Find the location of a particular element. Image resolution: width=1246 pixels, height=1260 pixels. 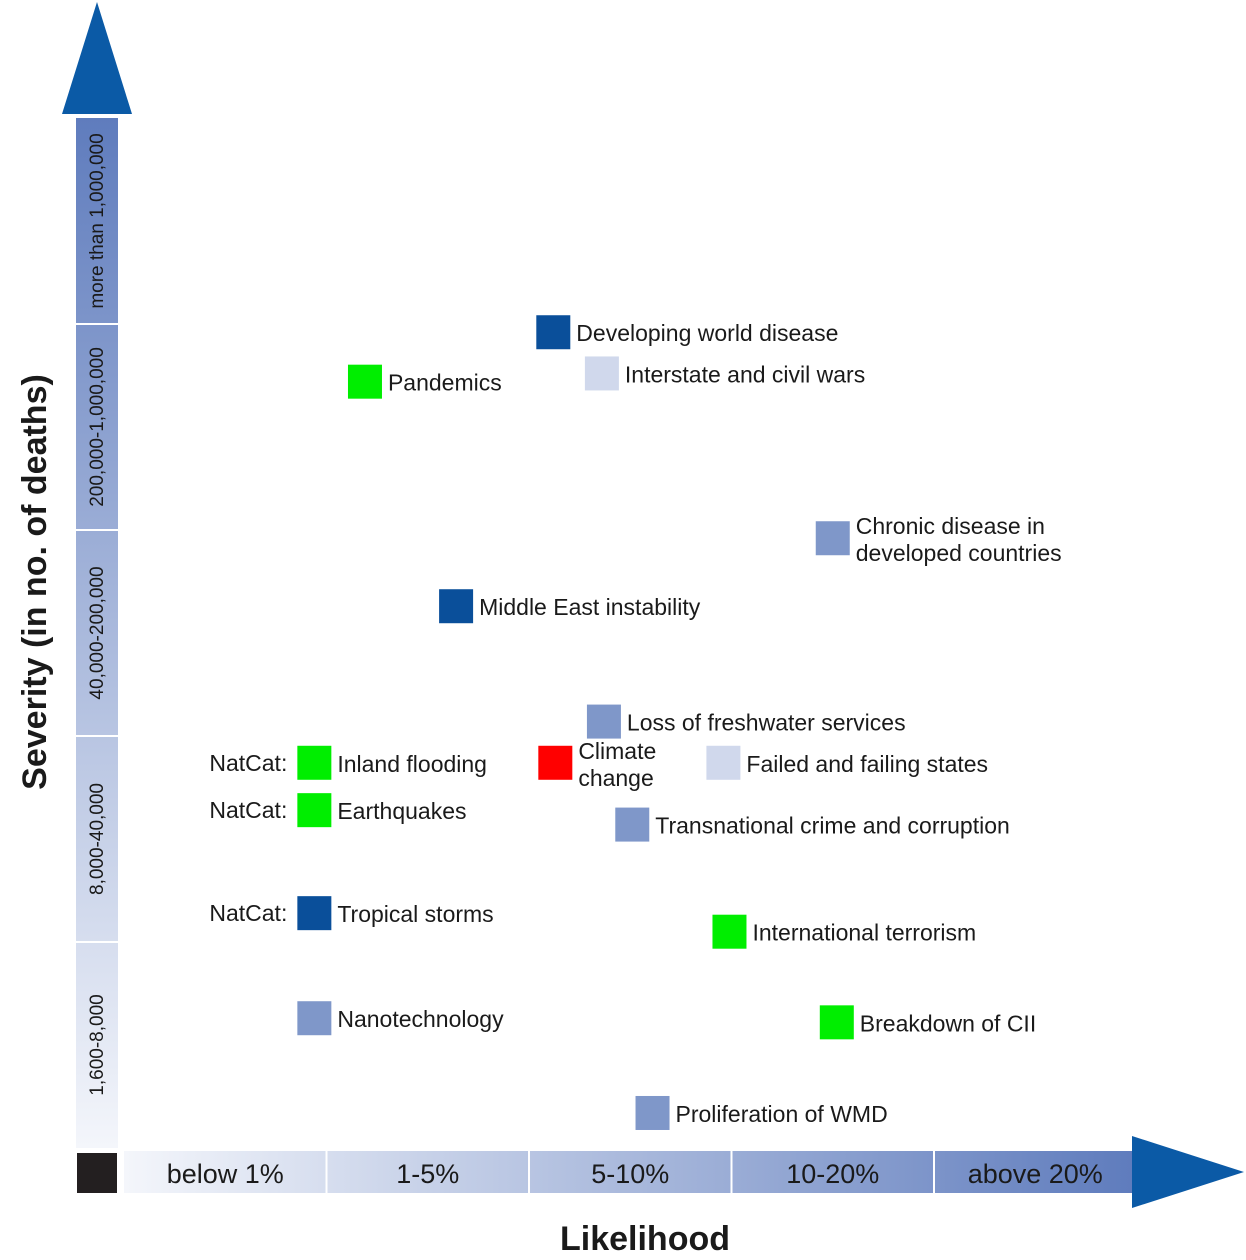

point-interstate-and-civil-wars: Interstate and civil wars is located at coordinates (724, 373).